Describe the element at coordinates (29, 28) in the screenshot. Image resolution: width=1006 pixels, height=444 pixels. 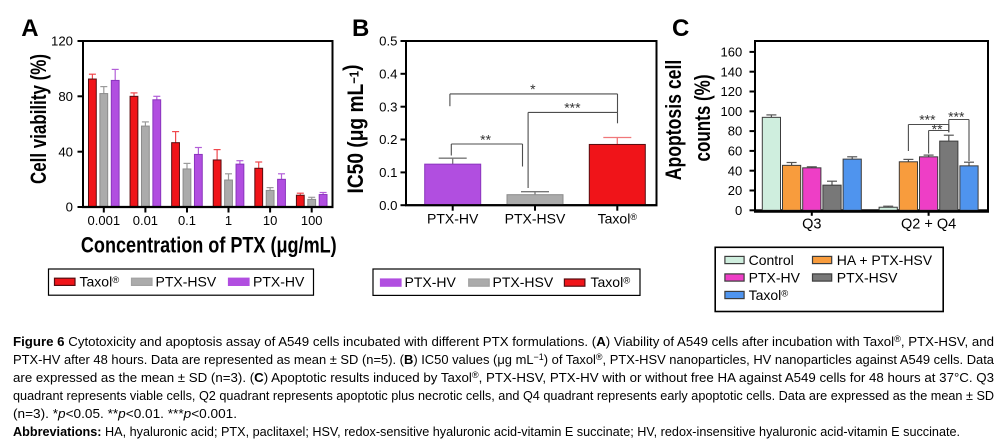
I see `svg-text: A` at that location.